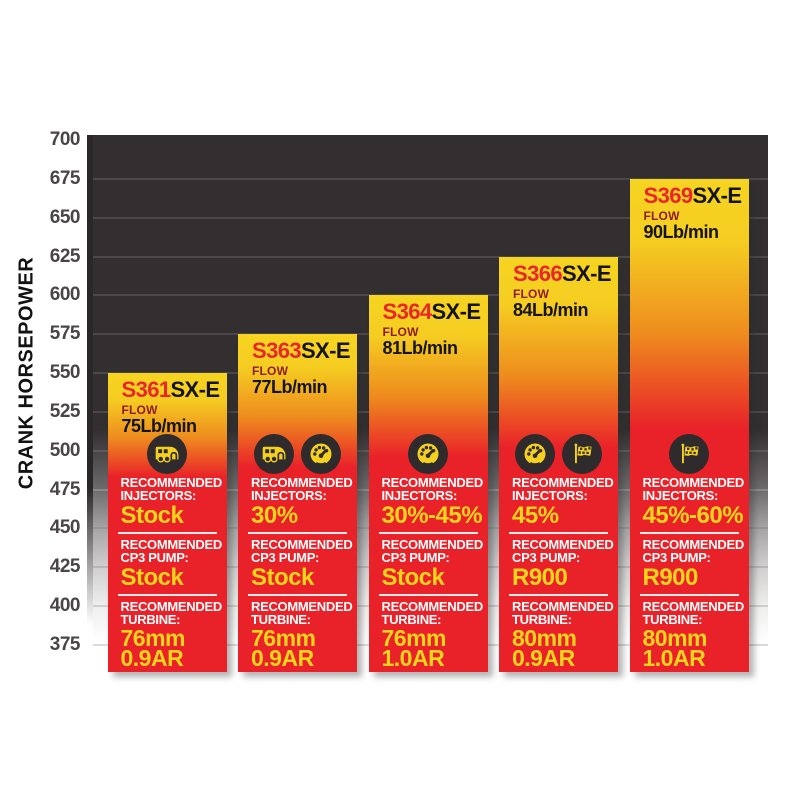 The image size is (800, 800). I want to click on y-axis-tick-label: 700, so click(65, 139).